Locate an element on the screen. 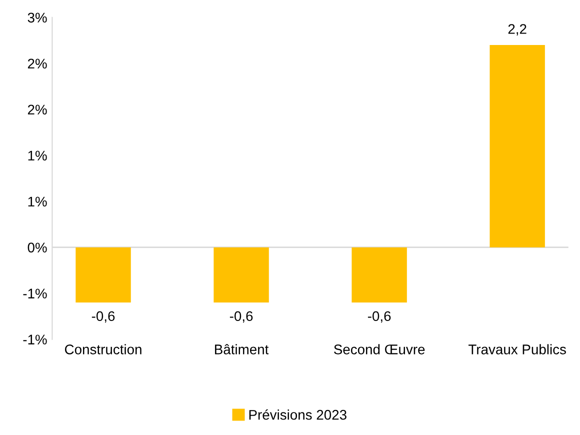 This screenshot has width=580, height=435. x-tick-label: Construction is located at coordinates (103, 349).